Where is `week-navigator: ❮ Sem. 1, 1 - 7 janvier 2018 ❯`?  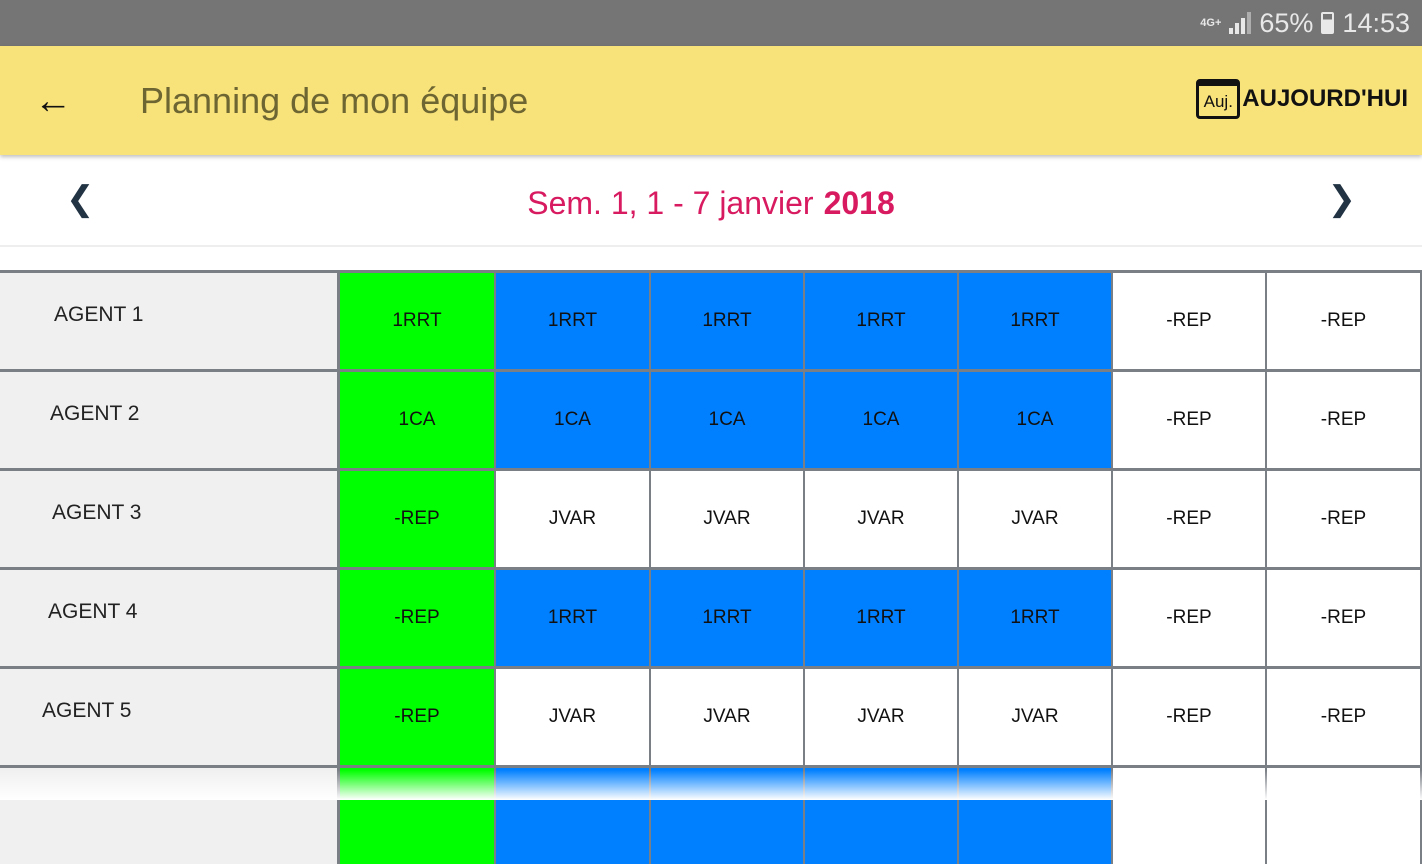 week-navigator: ❮ Sem. 1, 1 - 7 janvier 2018 ❯ is located at coordinates (711, 201).